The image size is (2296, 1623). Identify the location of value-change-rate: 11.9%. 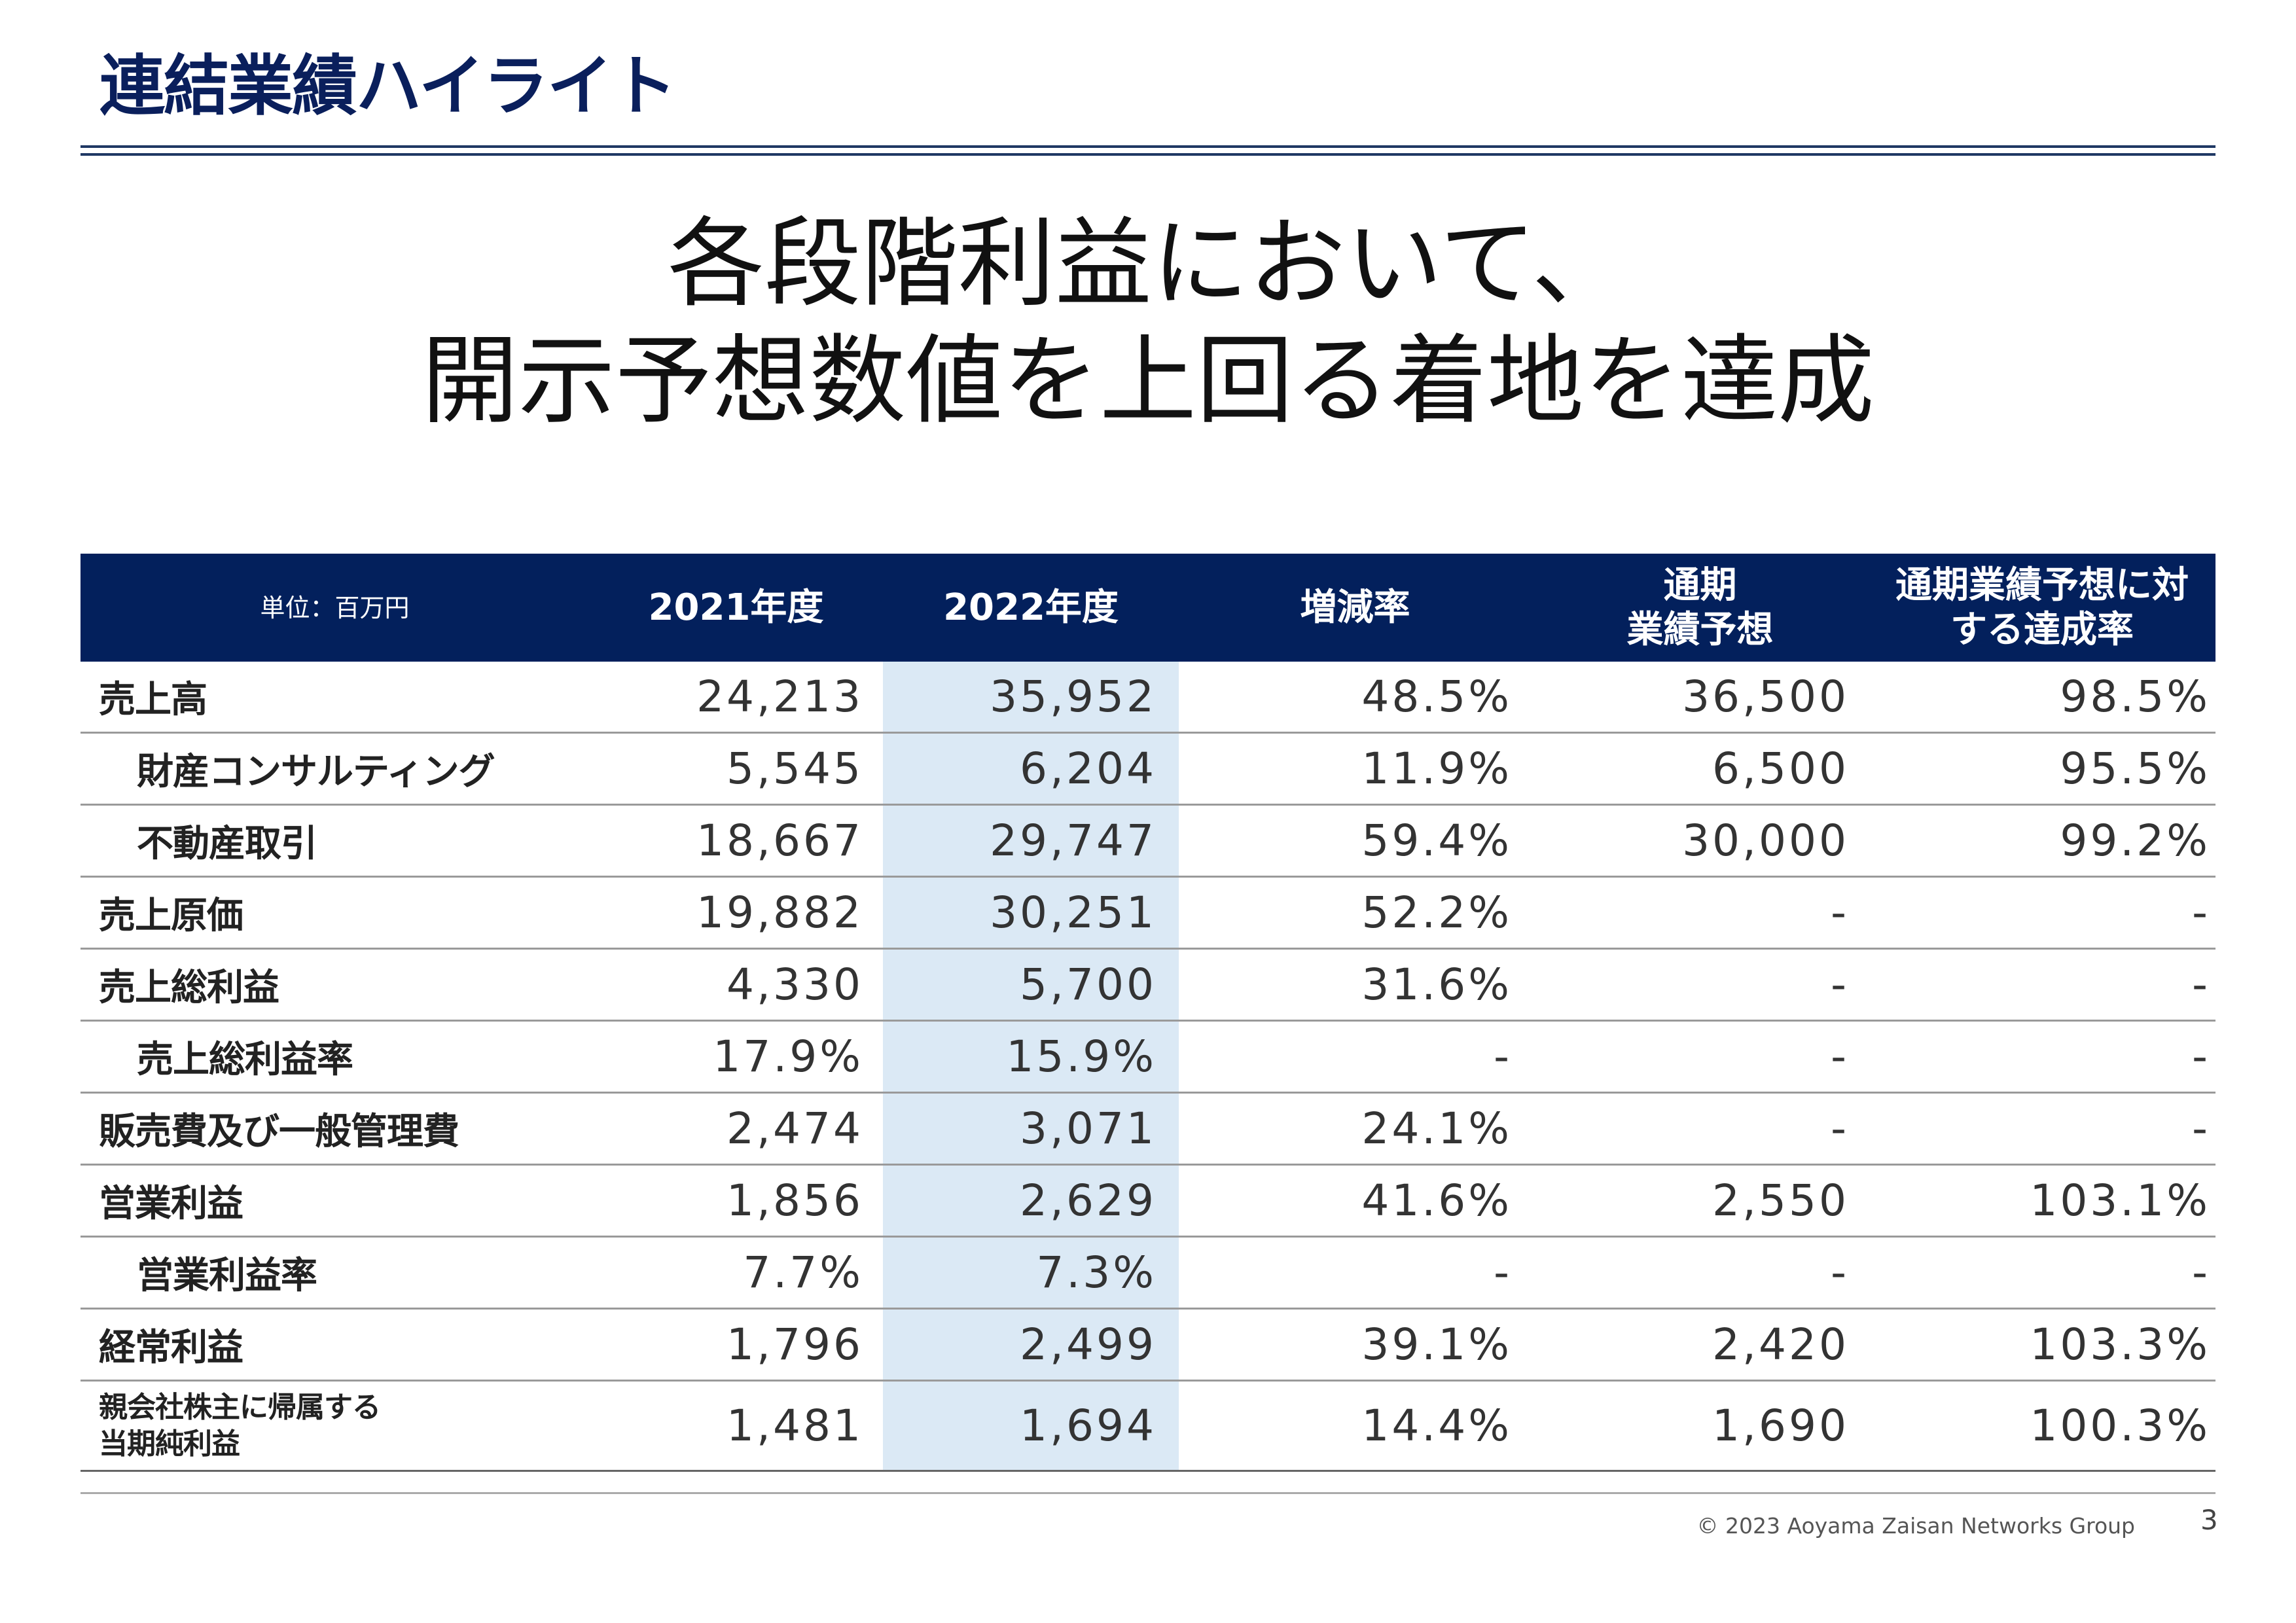
(1355, 769).